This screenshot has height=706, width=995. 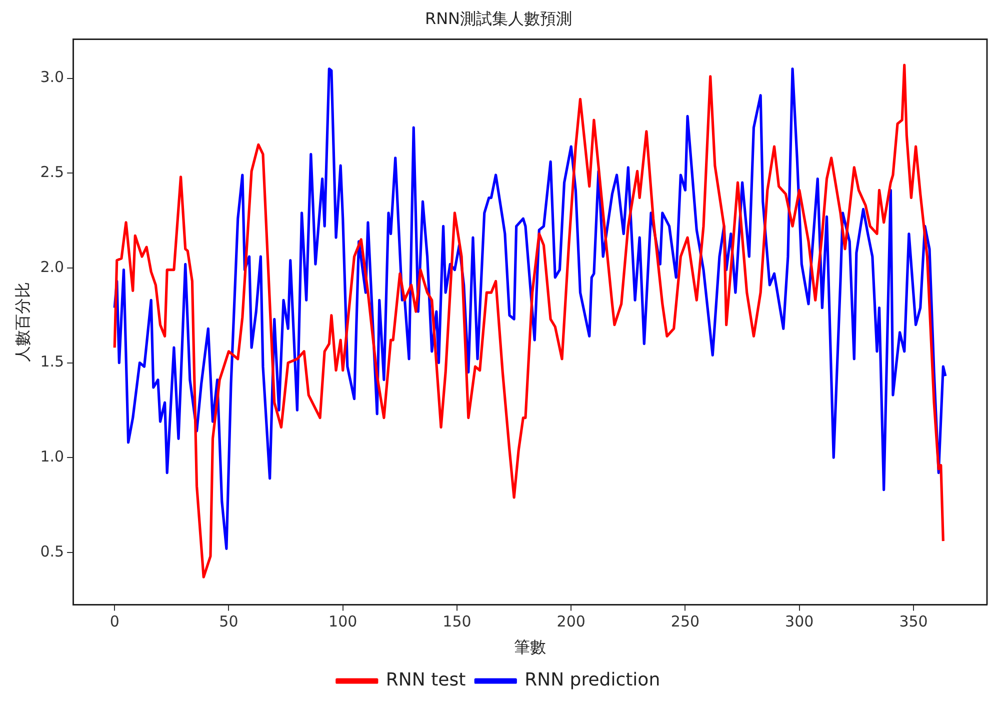 I want to click on y-tick-label: 2.5, so click(x=52, y=172).